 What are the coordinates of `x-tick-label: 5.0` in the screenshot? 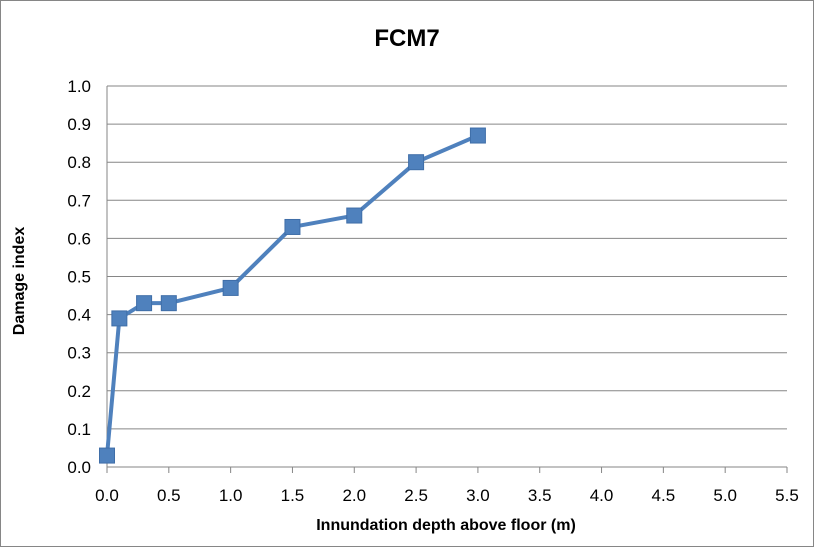 It's located at (725, 495).